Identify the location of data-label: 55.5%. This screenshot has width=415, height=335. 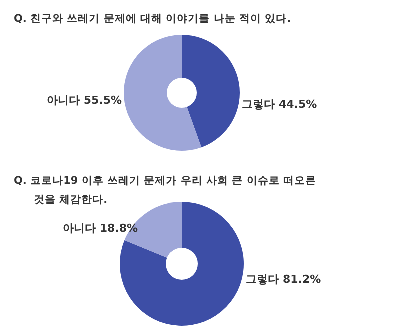
(103, 100).